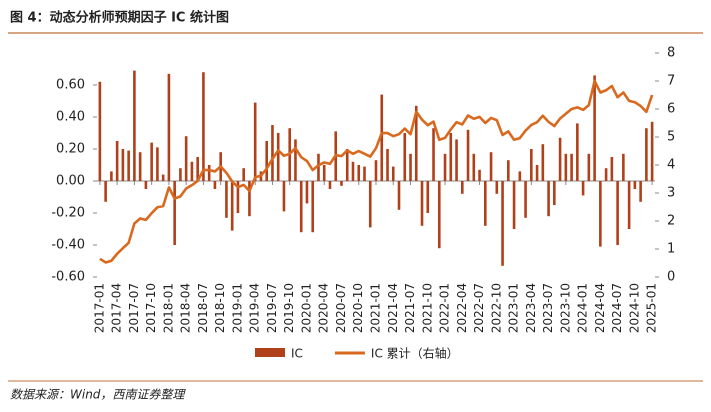  What do you see at coordinates (652, 308) in the screenshot?
I see `x-tick-label: 2025-01` at bounding box center [652, 308].